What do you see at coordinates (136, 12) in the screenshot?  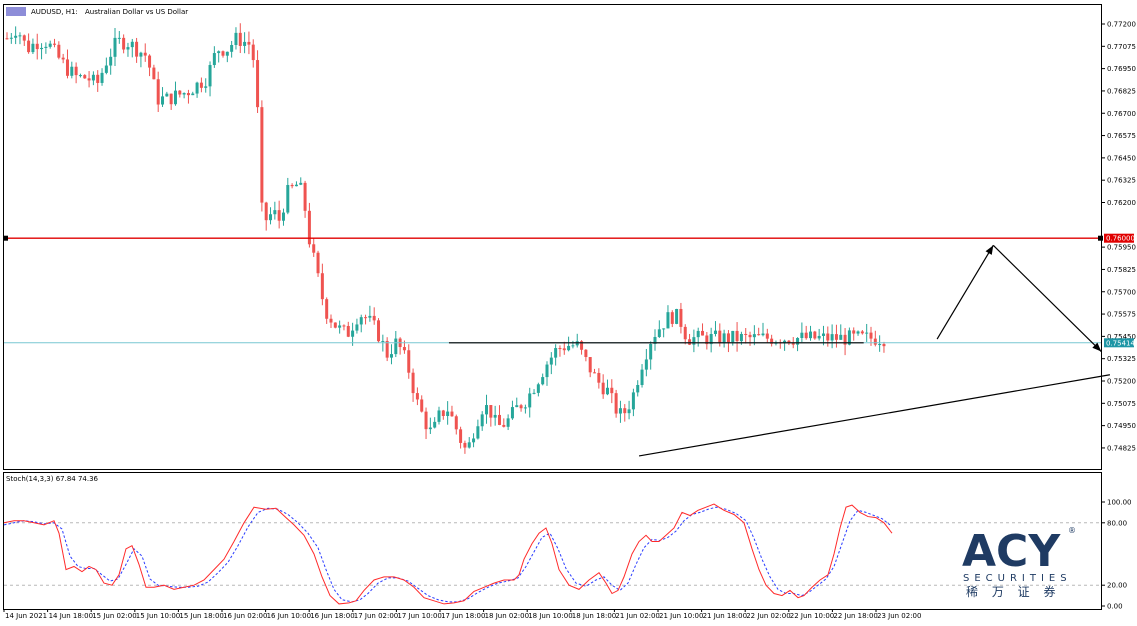 I see `symbol-description: Australian Dollar vs US Dollar` at bounding box center [136, 12].